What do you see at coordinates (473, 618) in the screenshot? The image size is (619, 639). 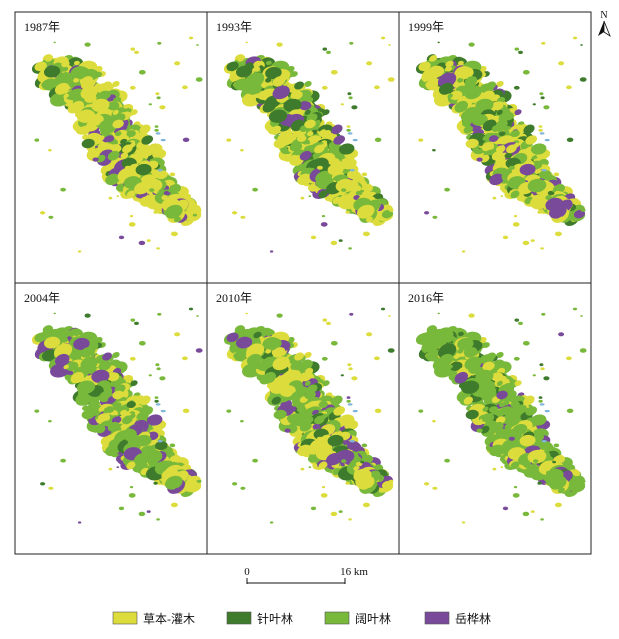 I see `legend-label: 岳桦林` at bounding box center [473, 618].